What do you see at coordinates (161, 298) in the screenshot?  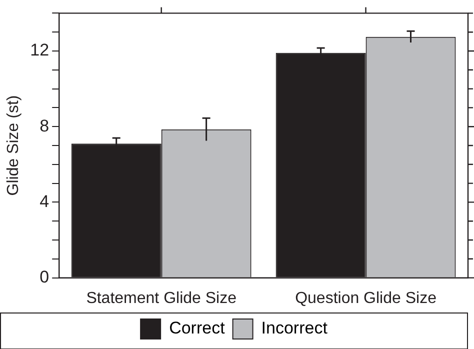 I see `x-tick-label: Statement Glide Size` at bounding box center [161, 298].